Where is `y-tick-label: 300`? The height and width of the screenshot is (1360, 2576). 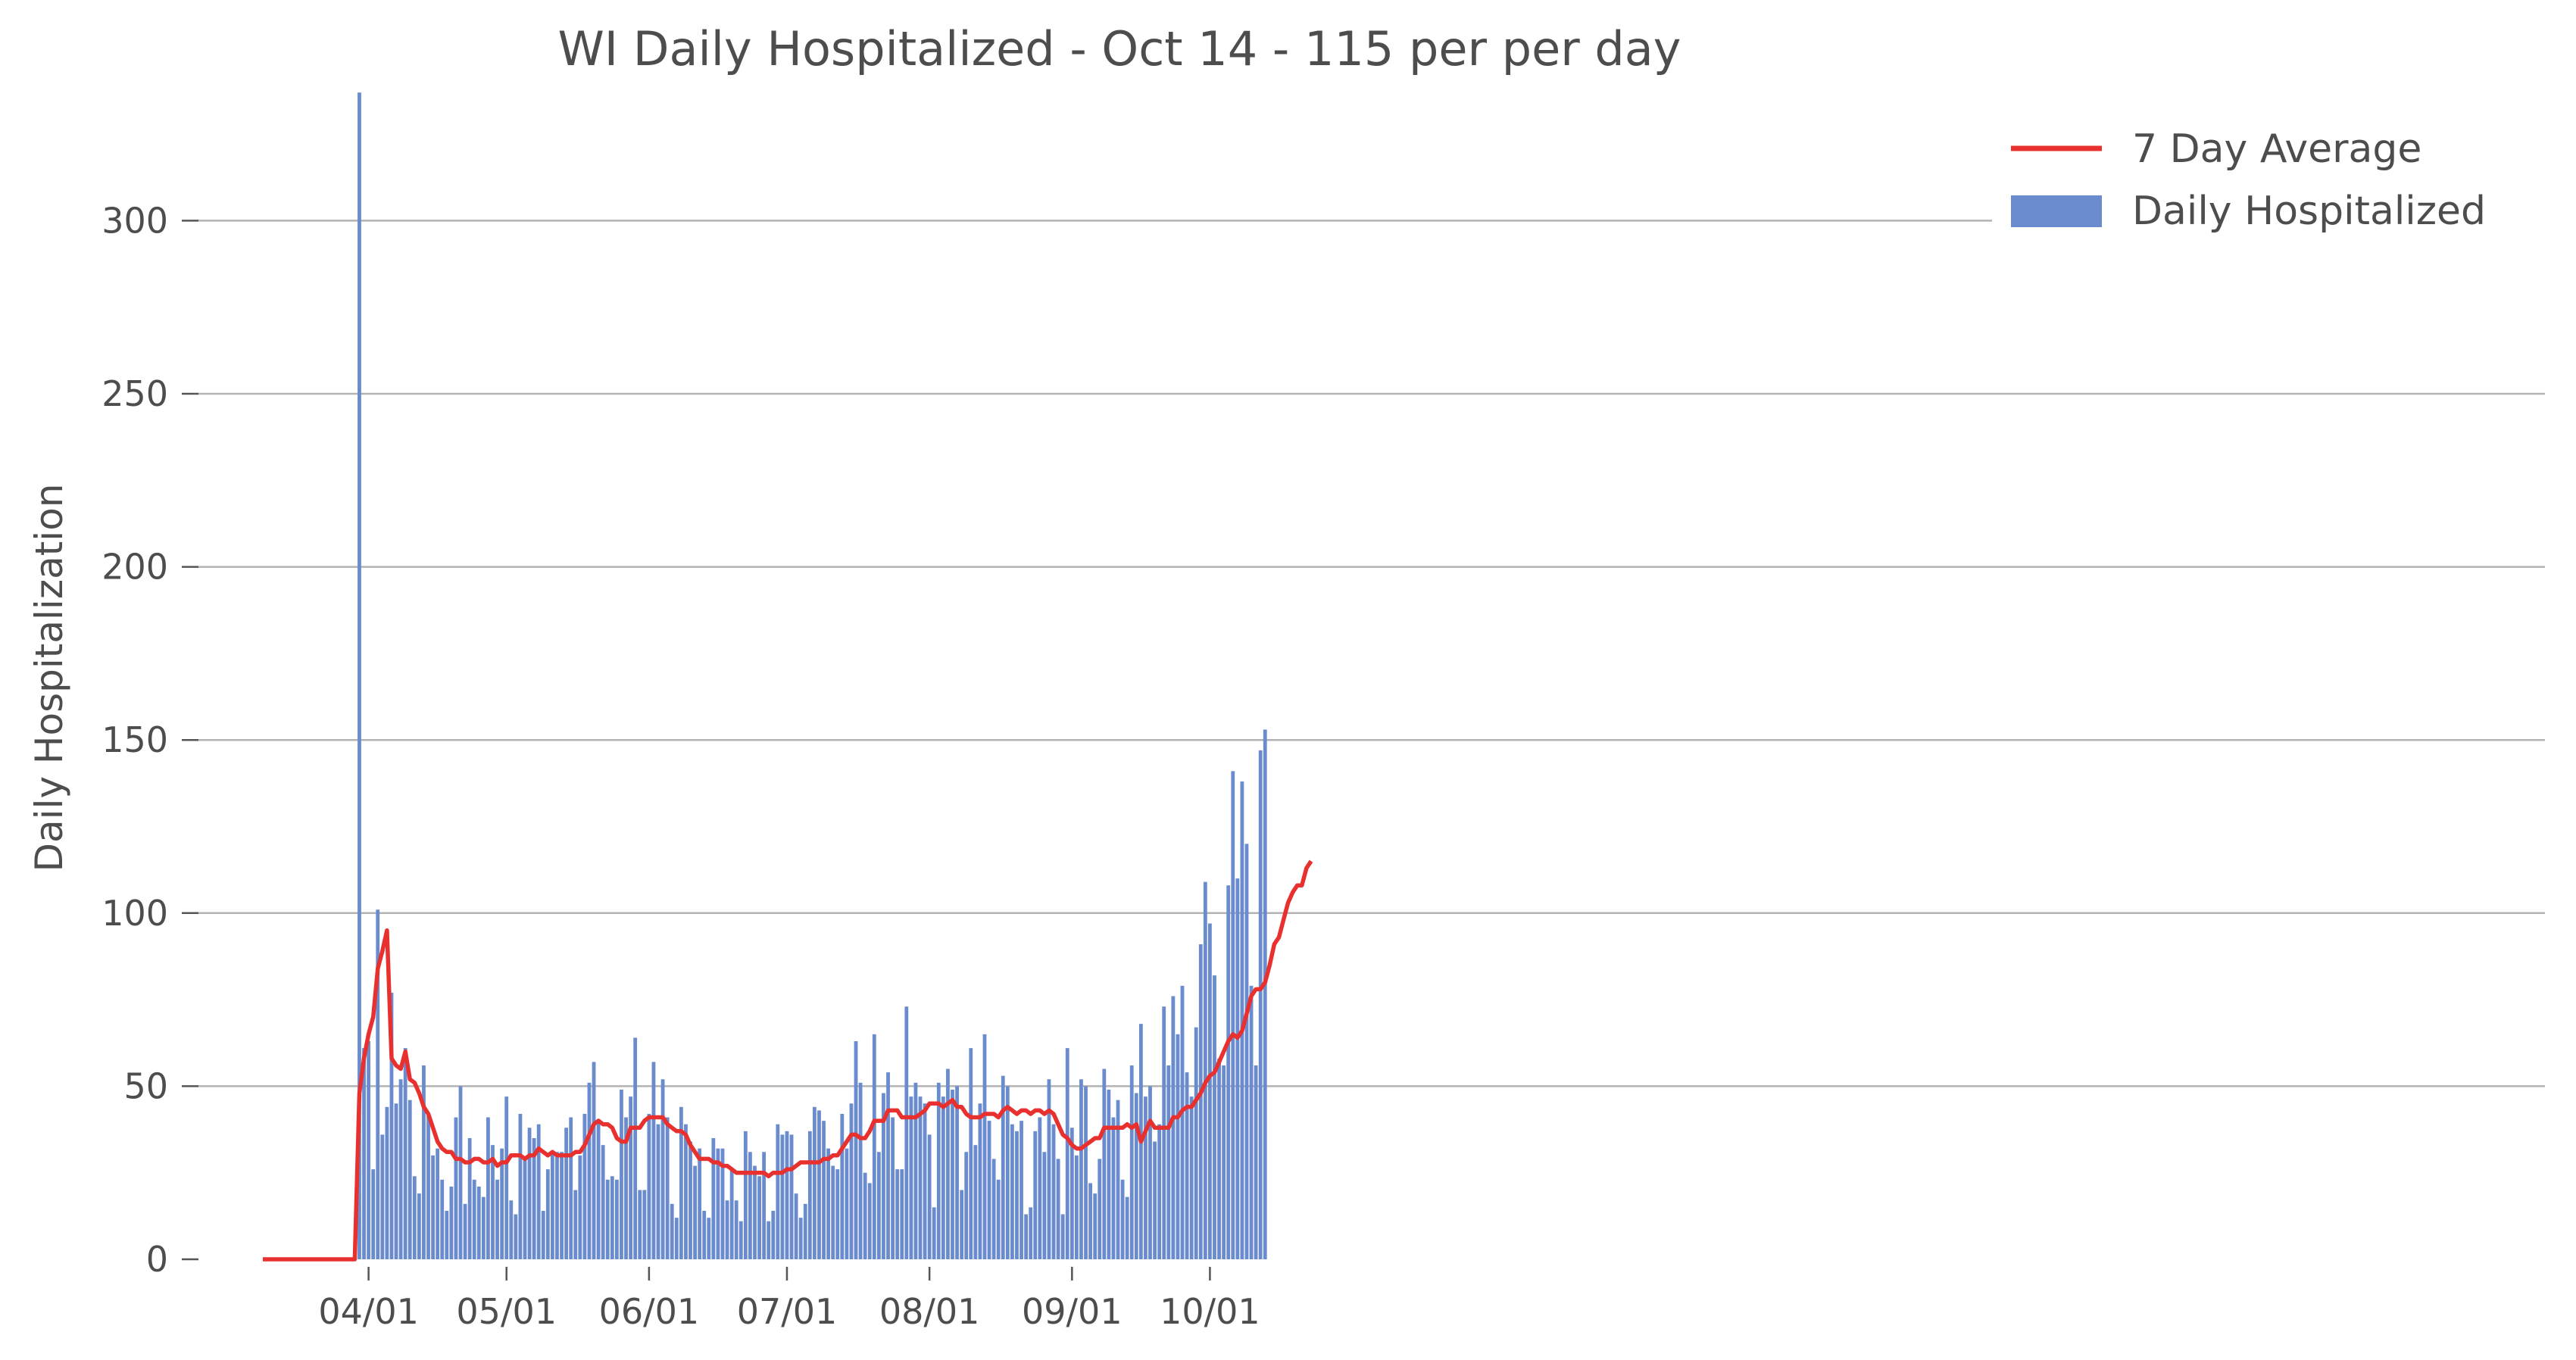
y-tick-label: 300 is located at coordinates (135, 220).